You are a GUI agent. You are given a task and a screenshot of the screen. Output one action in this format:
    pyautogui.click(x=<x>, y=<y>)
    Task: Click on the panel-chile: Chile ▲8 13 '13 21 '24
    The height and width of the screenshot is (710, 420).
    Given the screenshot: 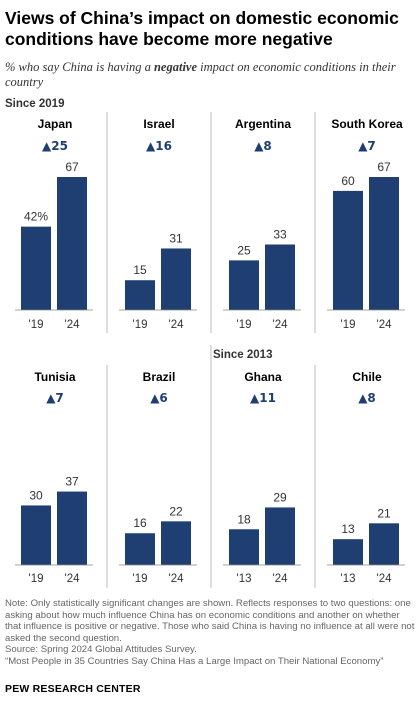 What is the action you would take?
    pyautogui.click(x=366, y=477)
    